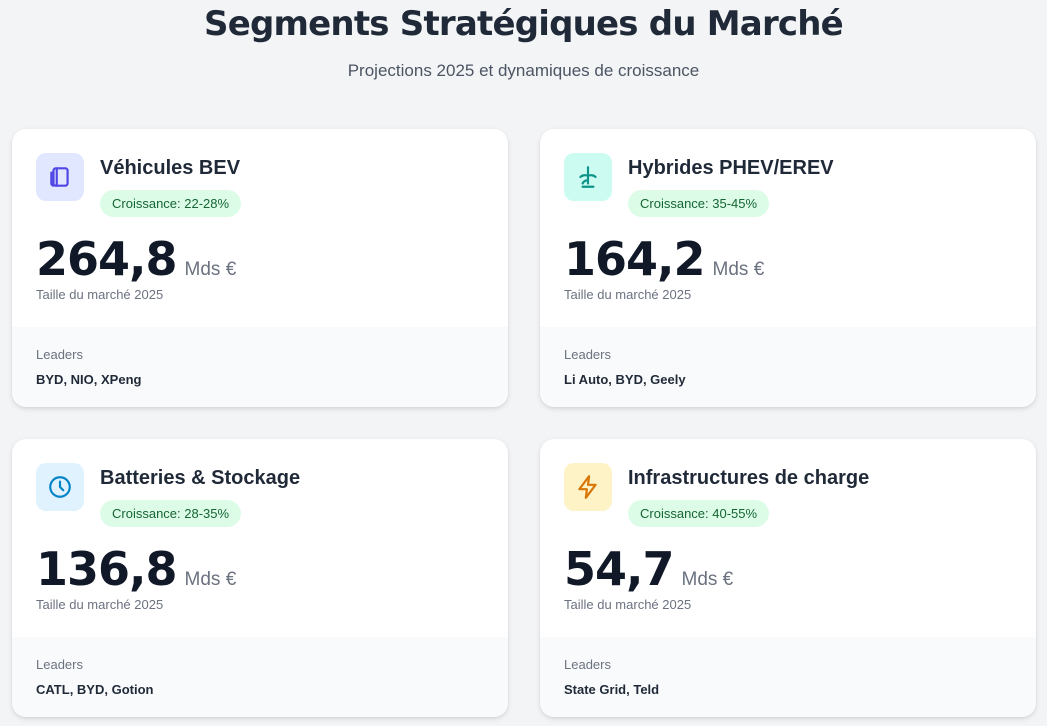 The width and height of the screenshot is (1047, 726). What do you see at coordinates (749, 478) in the screenshot?
I see `segment-name: Infrastructures de charge` at bounding box center [749, 478].